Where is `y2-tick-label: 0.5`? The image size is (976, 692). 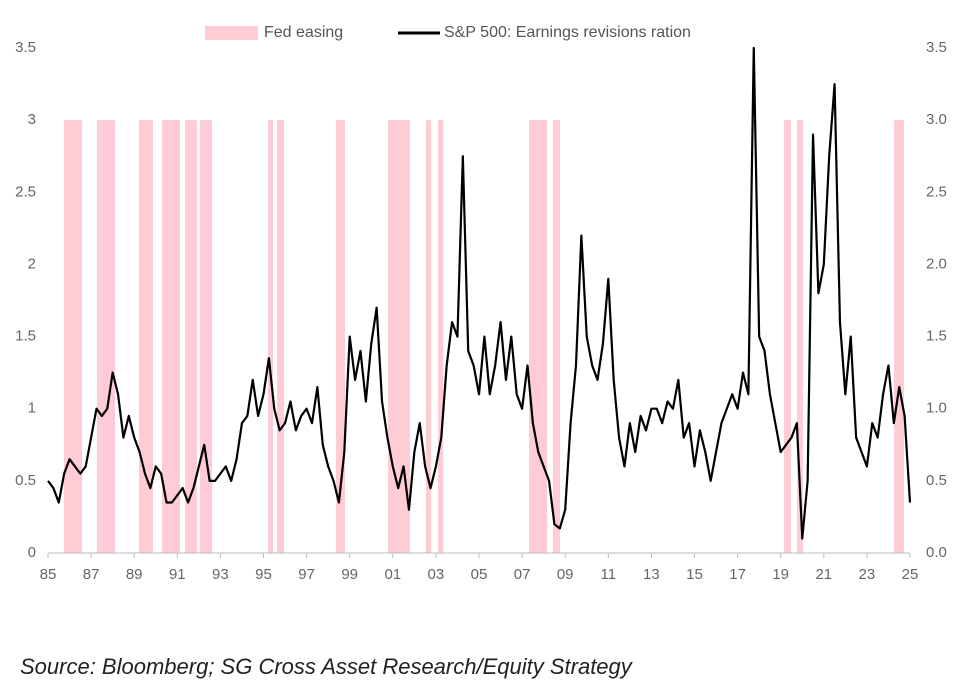 y2-tick-label: 0.5 is located at coordinates (936, 480).